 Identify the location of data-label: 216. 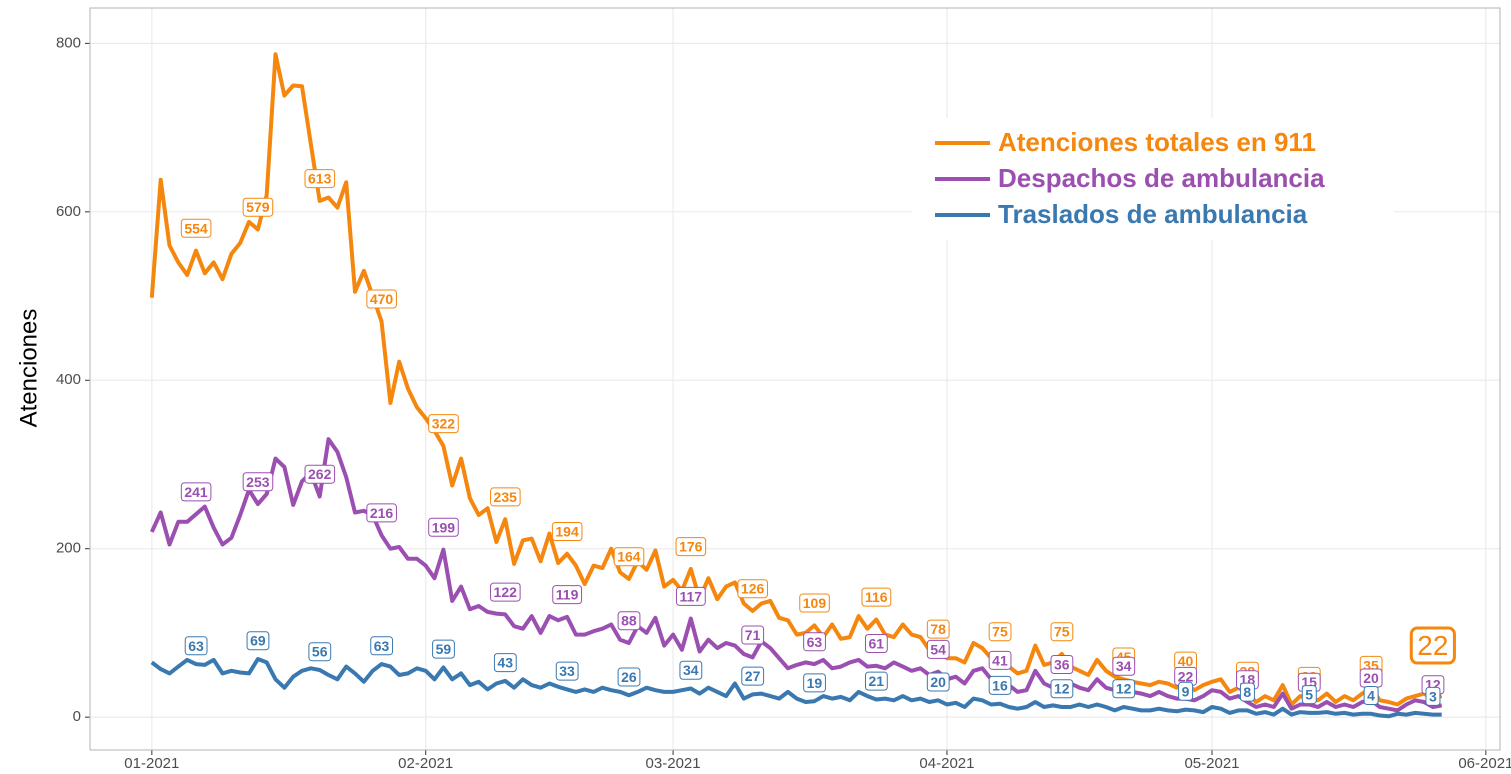
(381, 513).